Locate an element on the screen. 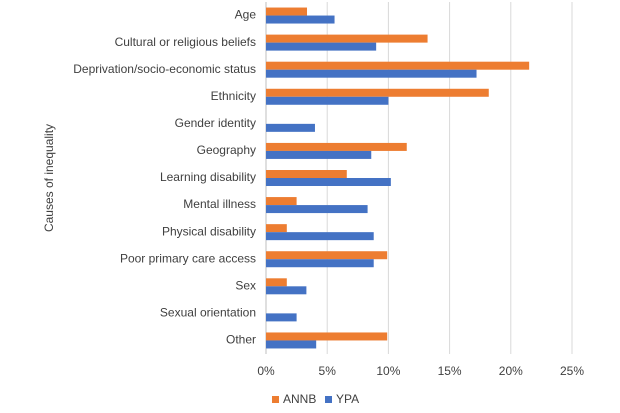  y-tick-label: Learning disability is located at coordinates (208, 177).